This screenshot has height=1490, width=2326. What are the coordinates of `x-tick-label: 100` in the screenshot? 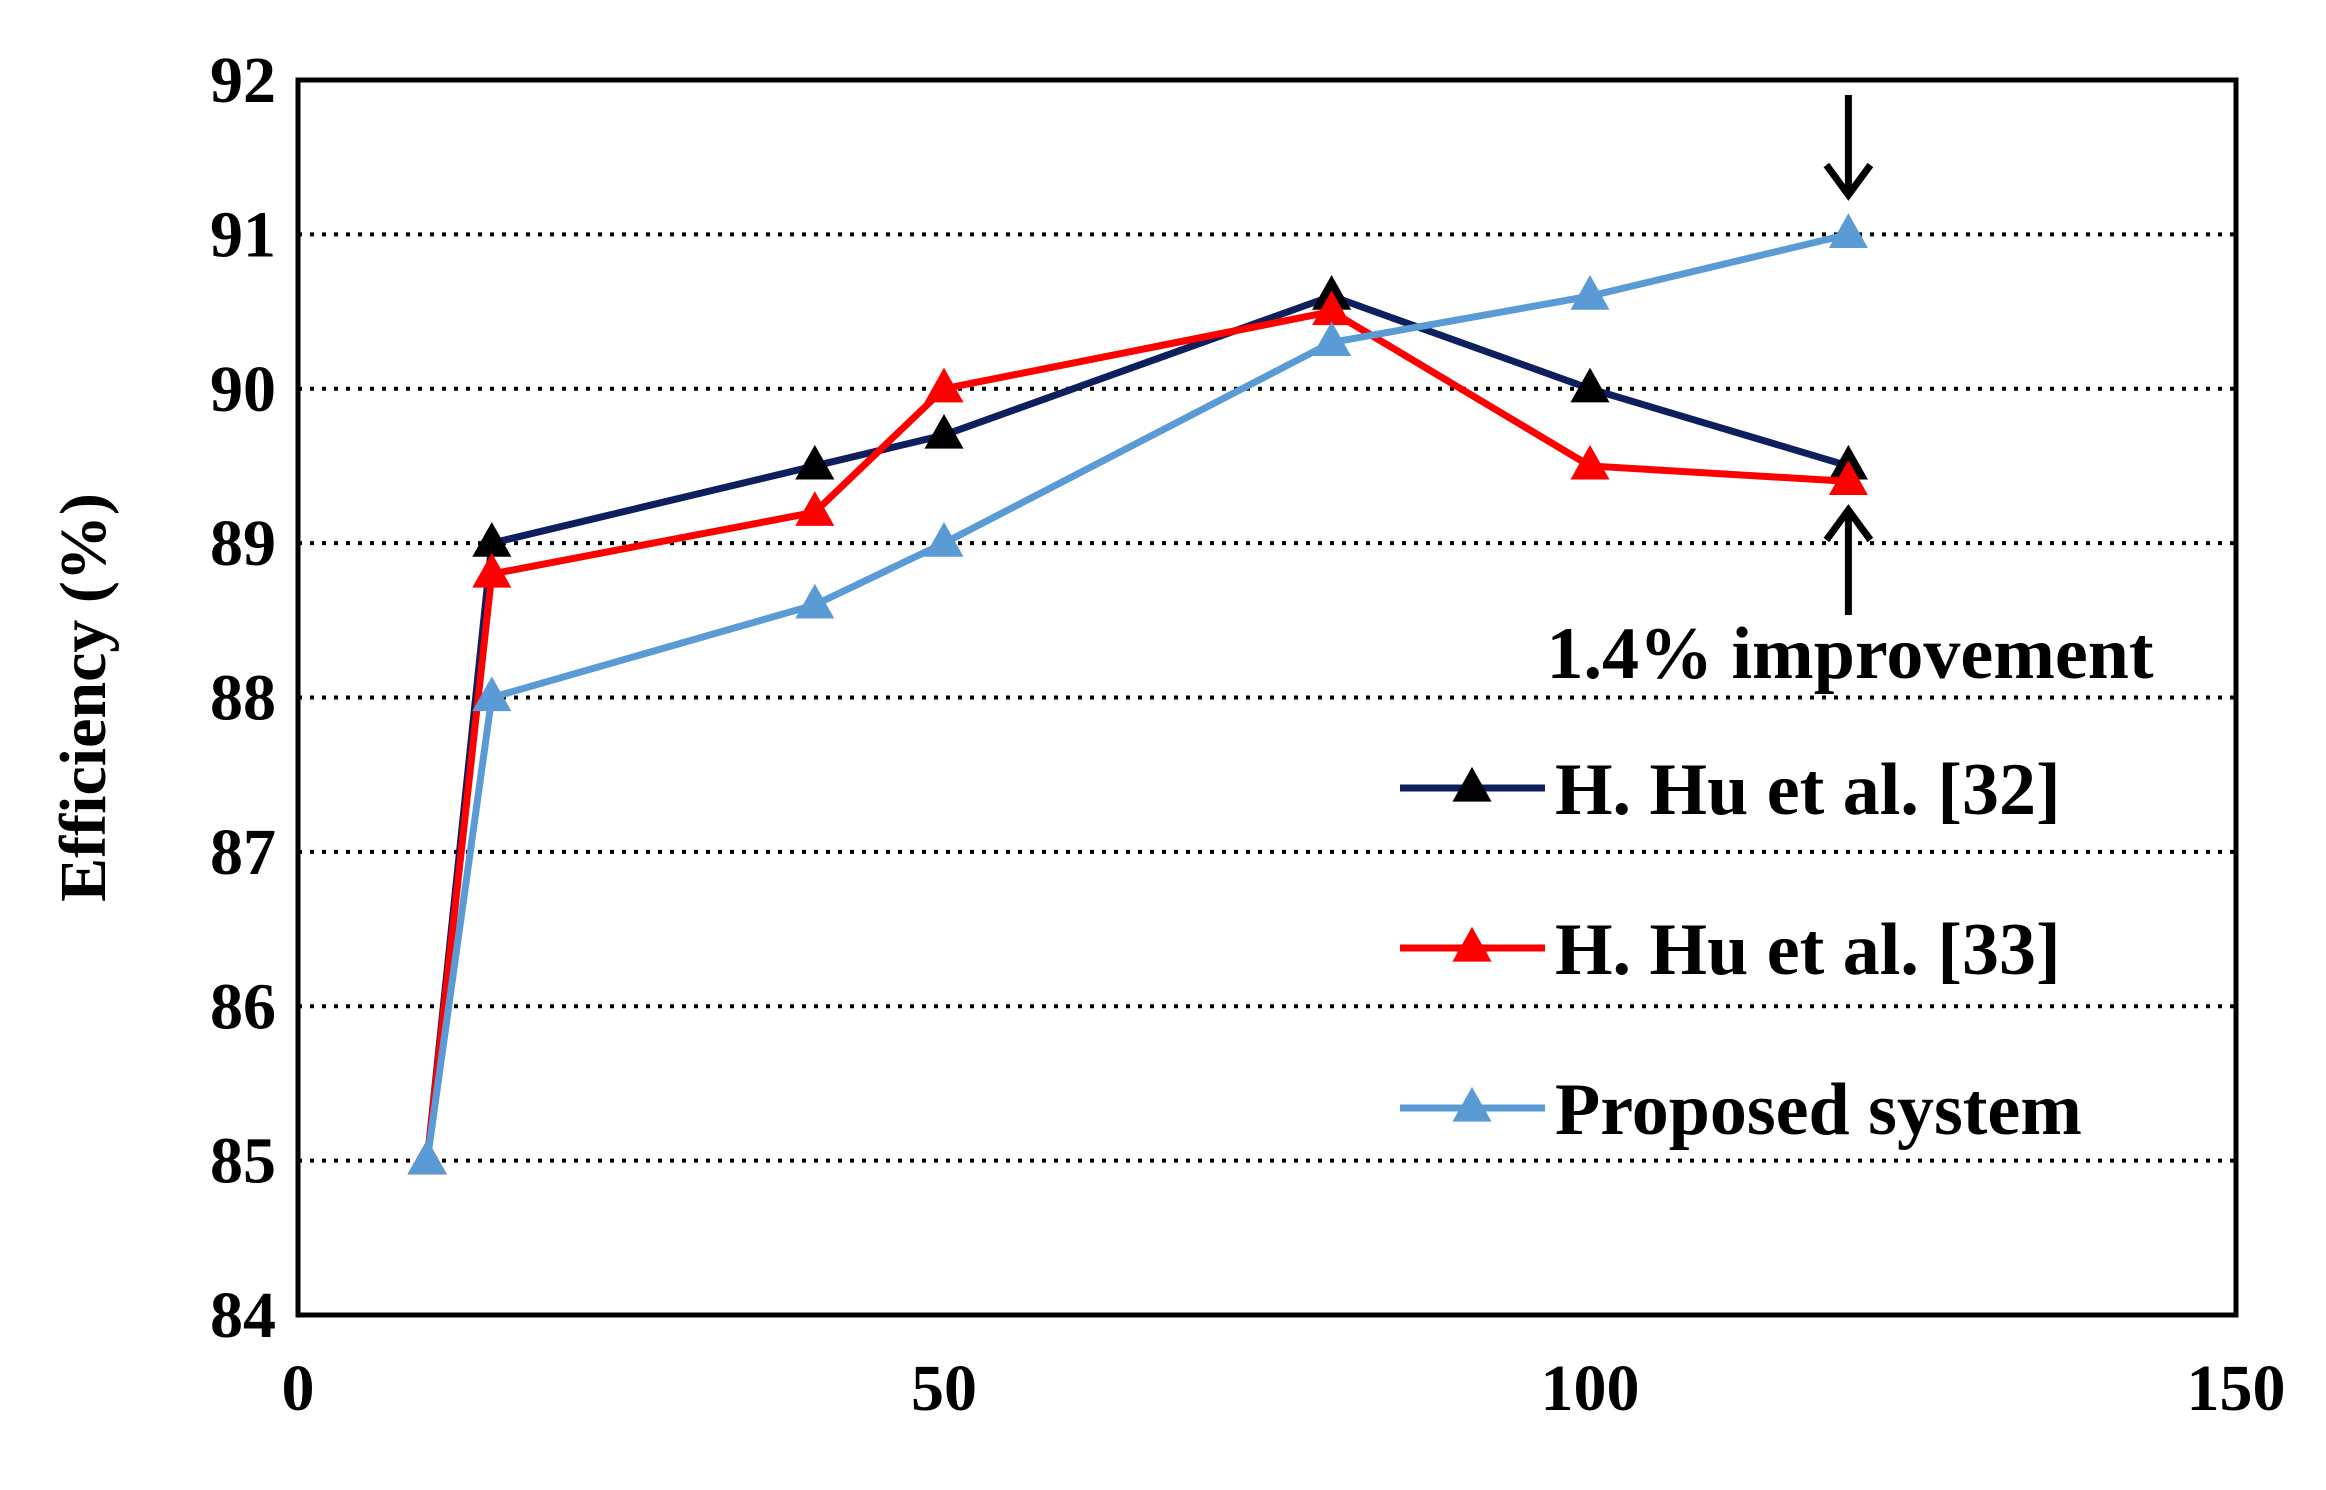 It's located at (1590, 1388).